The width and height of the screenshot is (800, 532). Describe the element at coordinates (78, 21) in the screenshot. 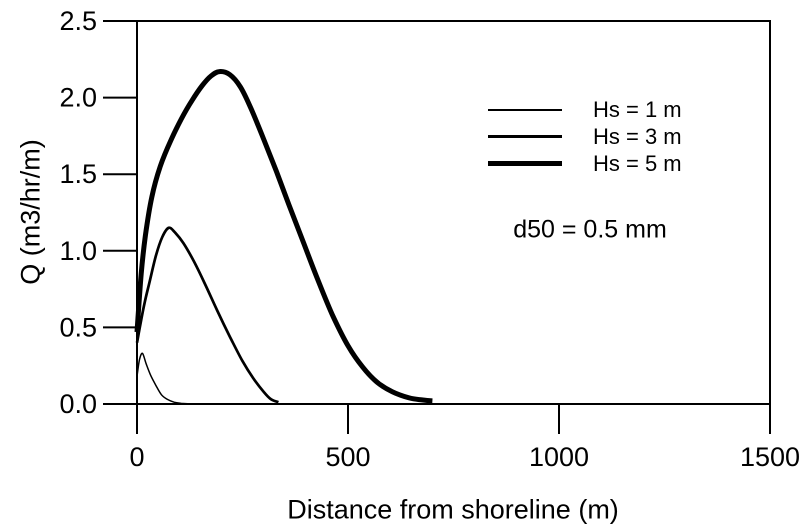

I see `y-tick-label: 2.5` at that location.